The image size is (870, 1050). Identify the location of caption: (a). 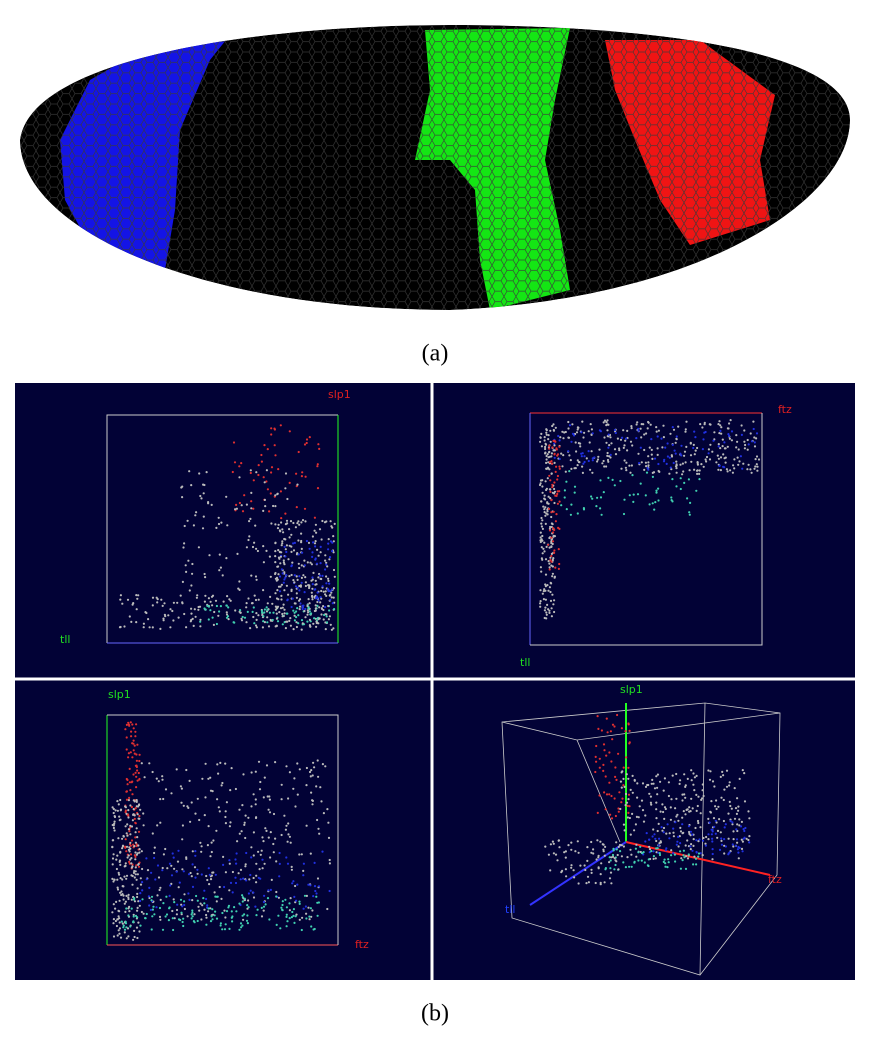
(435, 354).